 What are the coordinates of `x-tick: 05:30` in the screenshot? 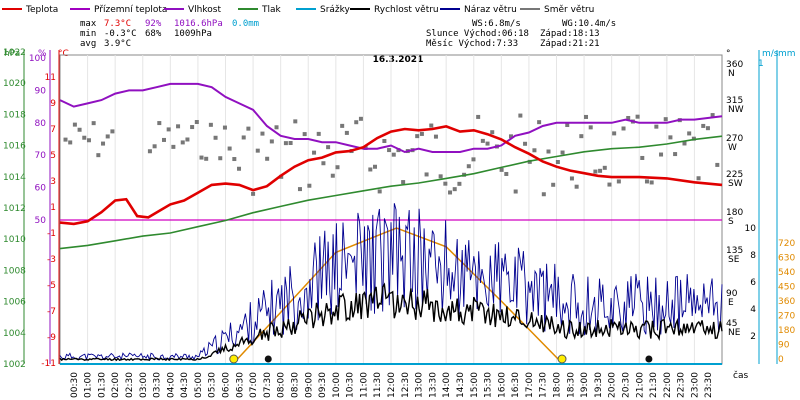 It's located at (213, 385).